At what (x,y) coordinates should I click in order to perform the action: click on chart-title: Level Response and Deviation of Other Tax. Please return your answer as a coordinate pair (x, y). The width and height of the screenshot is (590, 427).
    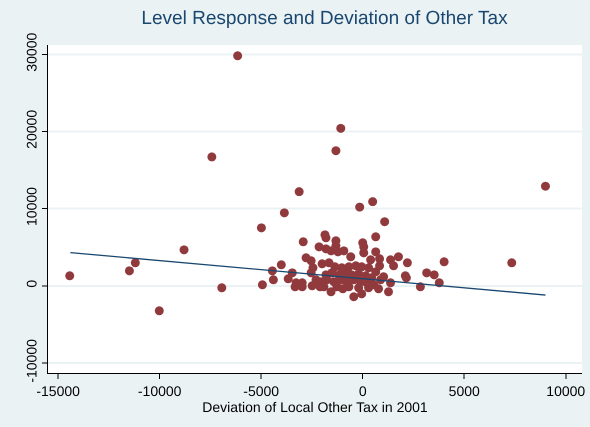
    Looking at the image, I should click on (324, 18).